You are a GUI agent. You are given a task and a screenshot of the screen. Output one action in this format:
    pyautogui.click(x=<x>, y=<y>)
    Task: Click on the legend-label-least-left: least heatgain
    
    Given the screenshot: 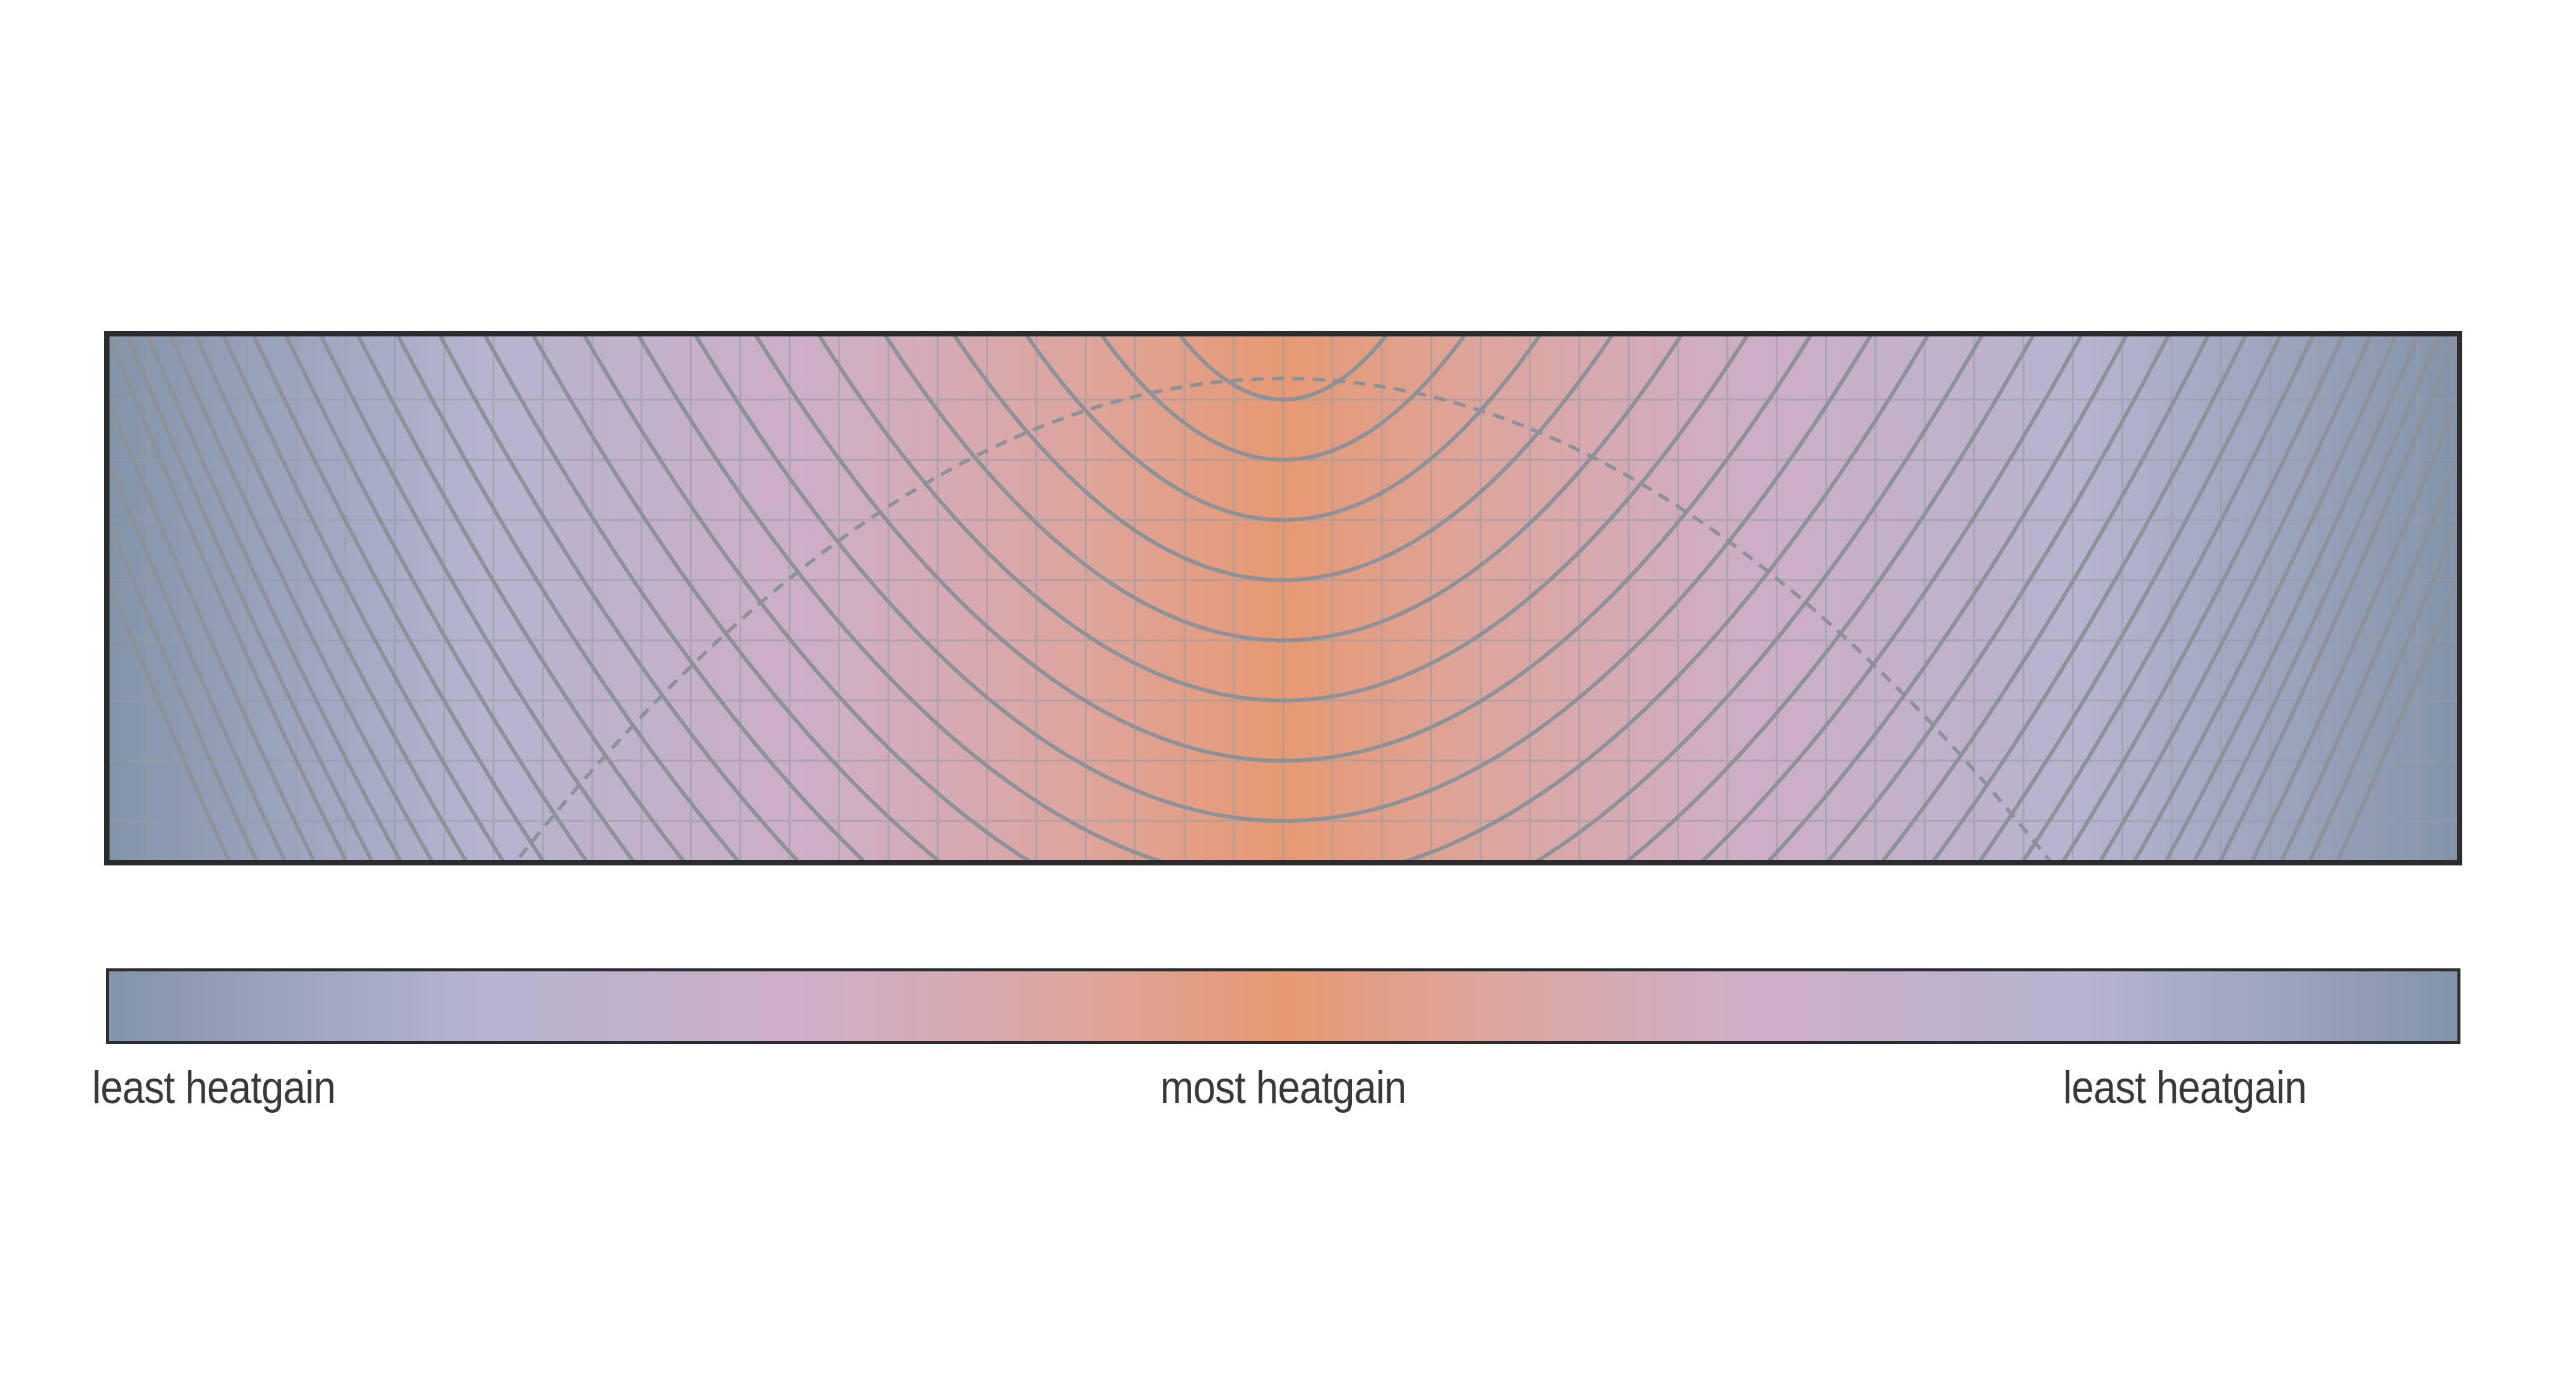 What is the action you would take?
    pyautogui.click(x=230, y=1088)
    